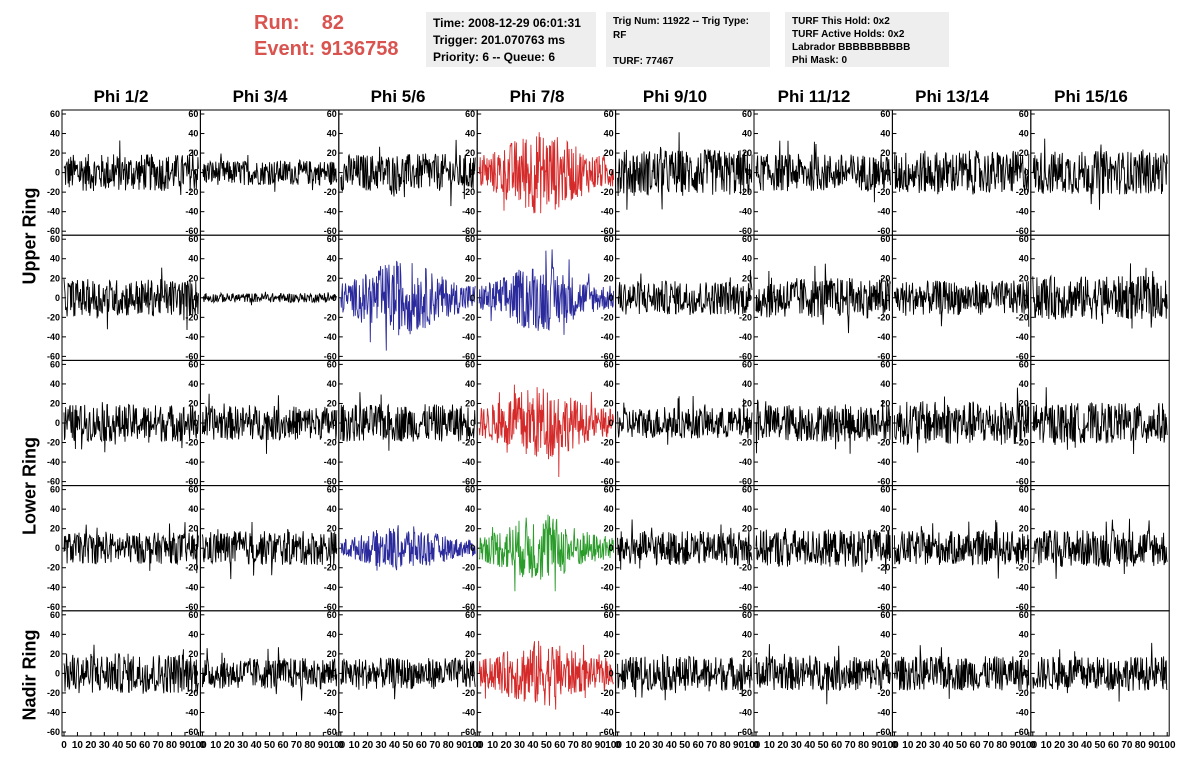  I want to click on run-value: 82, so click(333, 23).